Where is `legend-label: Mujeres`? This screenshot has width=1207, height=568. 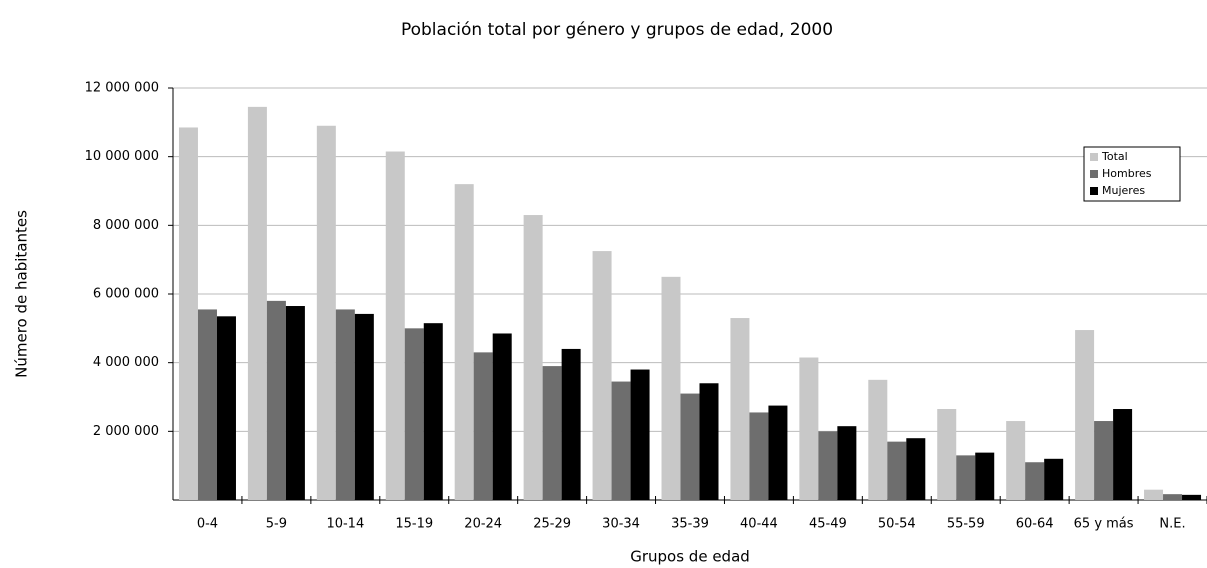
legend-label: Mujeres is located at coordinates (1123, 190).